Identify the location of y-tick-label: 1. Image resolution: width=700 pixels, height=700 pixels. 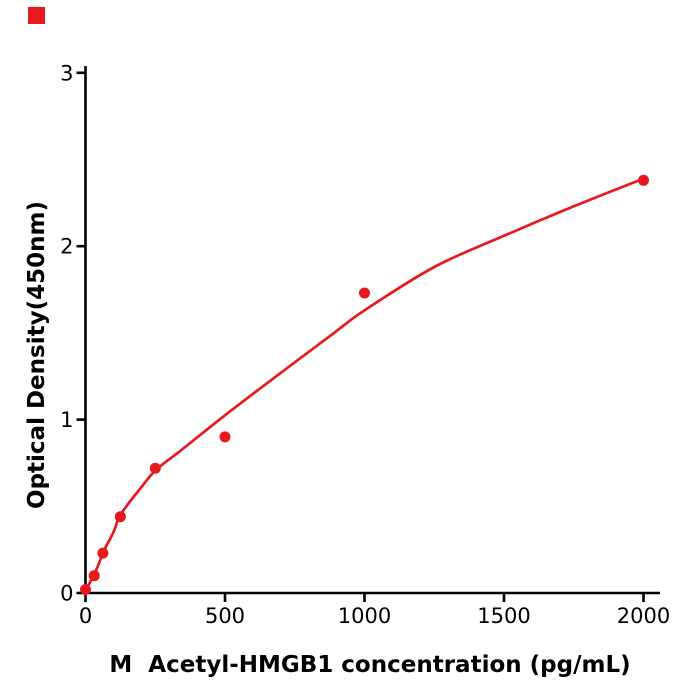
(66, 420).